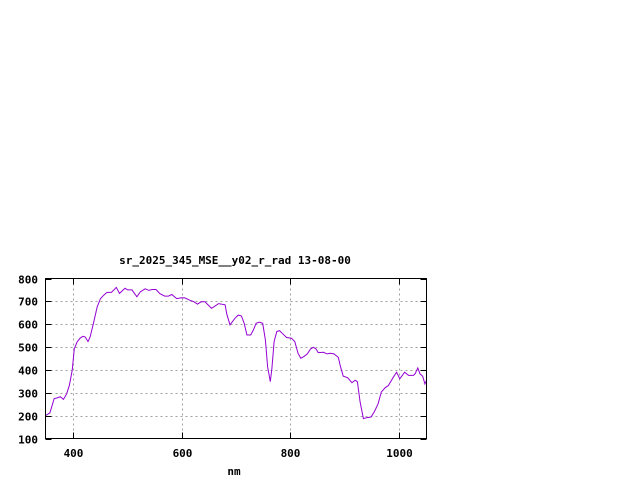 This screenshot has width=640, height=480. What do you see at coordinates (28, 394) in the screenshot?
I see `y-tick-label: 300` at bounding box center [28, 394].